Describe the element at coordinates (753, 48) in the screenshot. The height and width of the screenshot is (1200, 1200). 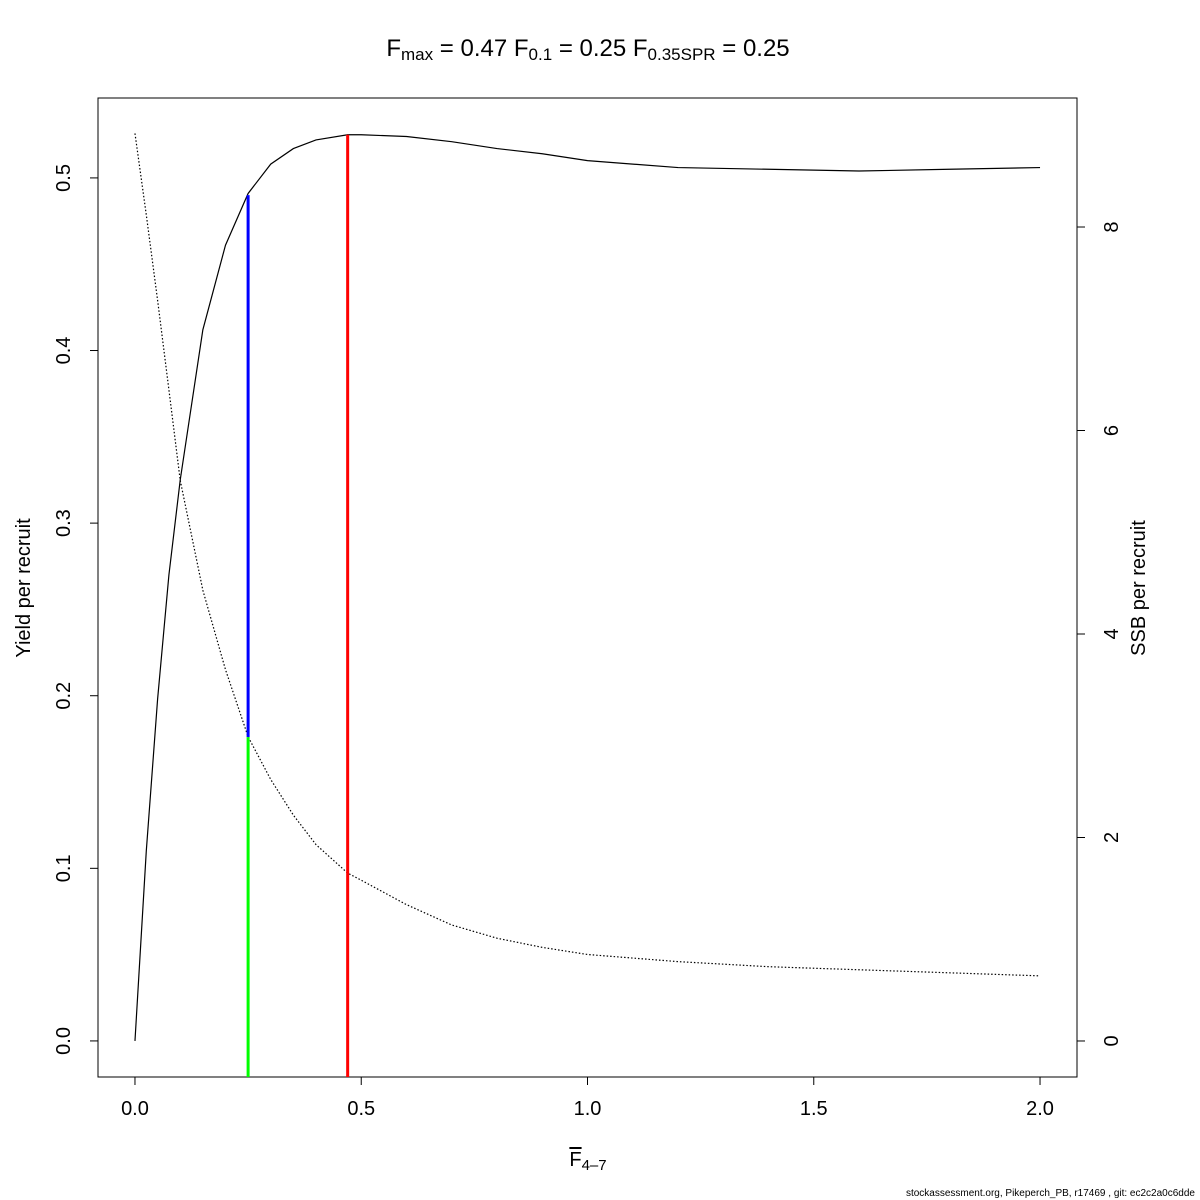
I see `title-segment: = 0.25` at that location.